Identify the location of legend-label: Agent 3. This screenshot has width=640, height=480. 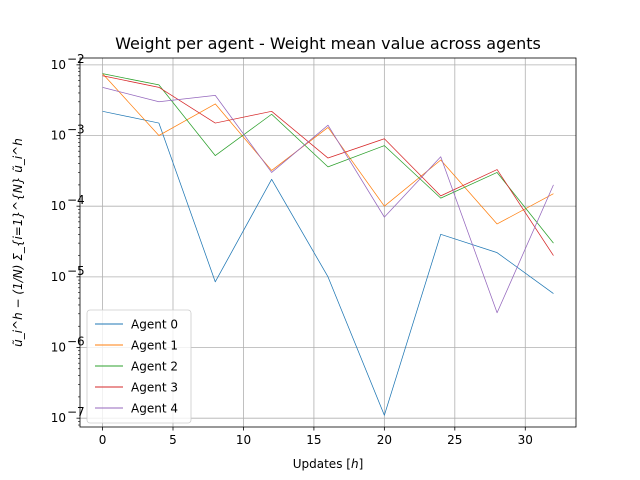
(154, 388).